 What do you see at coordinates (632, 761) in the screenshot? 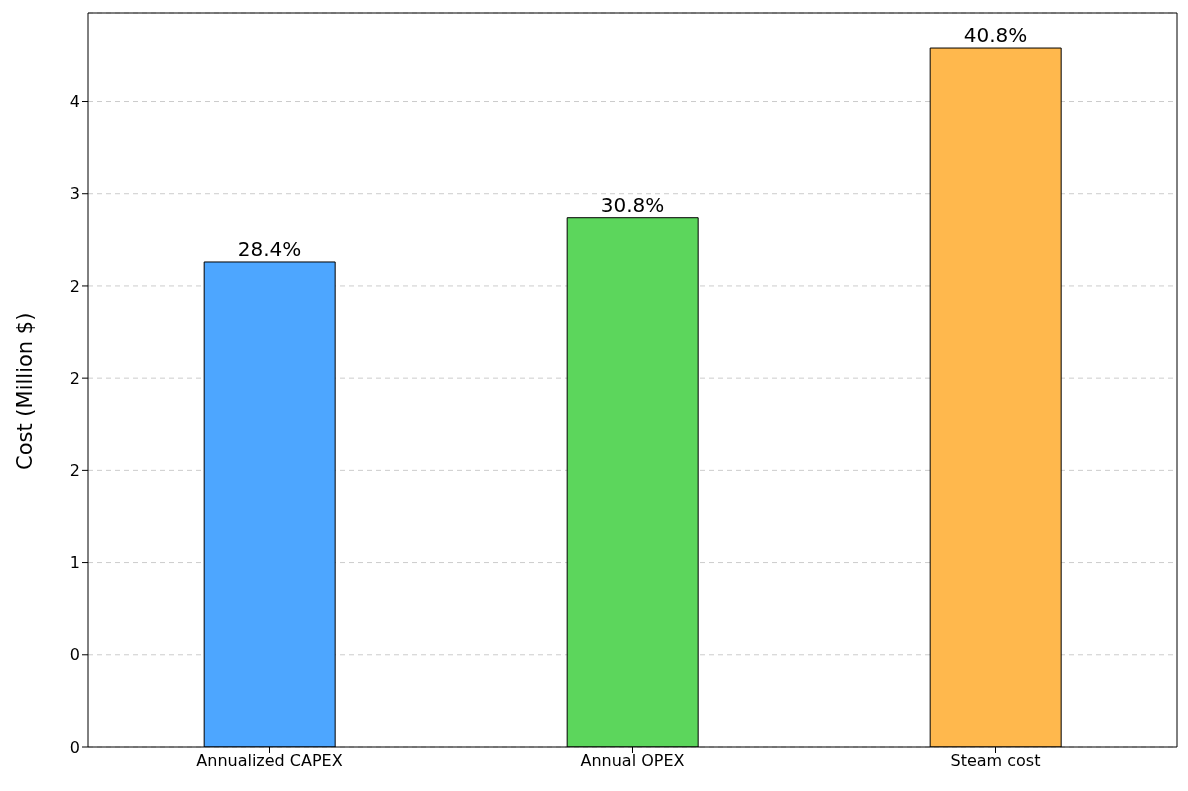
I see `x-tick-label: Annual OPEX` at bounding box center [632, 761].